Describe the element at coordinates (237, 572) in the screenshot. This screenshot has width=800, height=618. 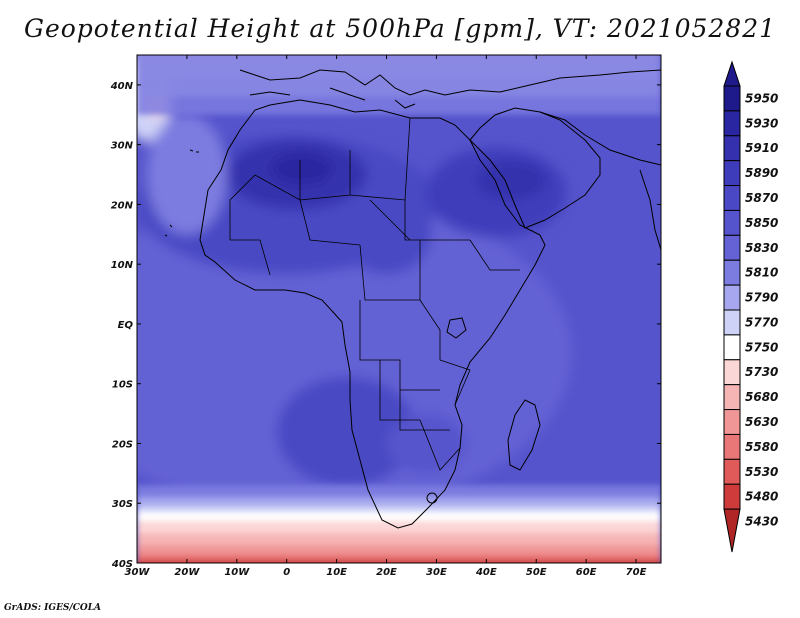
I see `x-tick-label: 10W` at that location.